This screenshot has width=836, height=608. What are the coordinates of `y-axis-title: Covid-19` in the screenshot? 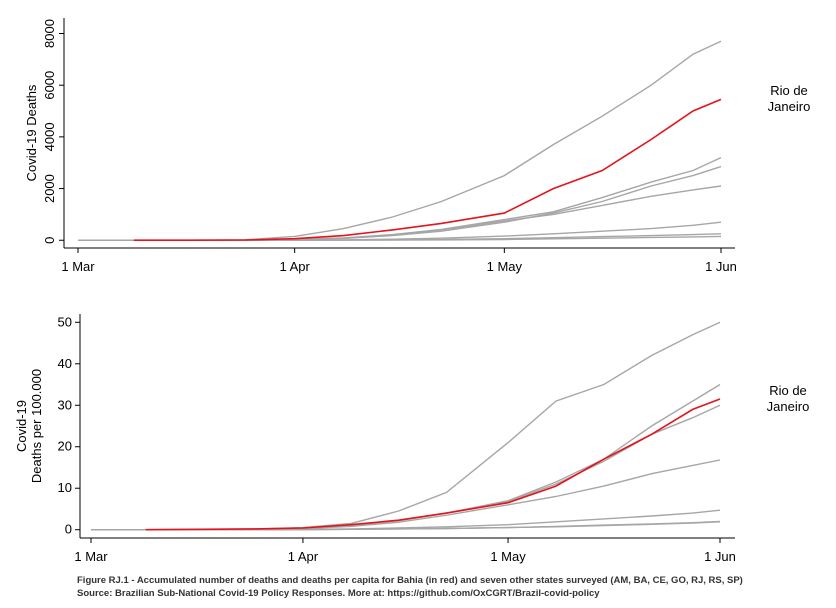 It's located at (21, 426).